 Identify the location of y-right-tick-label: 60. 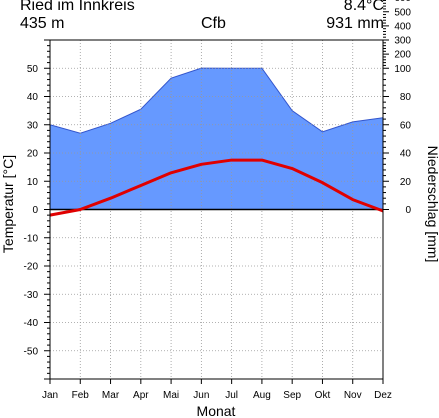
(406, 125).